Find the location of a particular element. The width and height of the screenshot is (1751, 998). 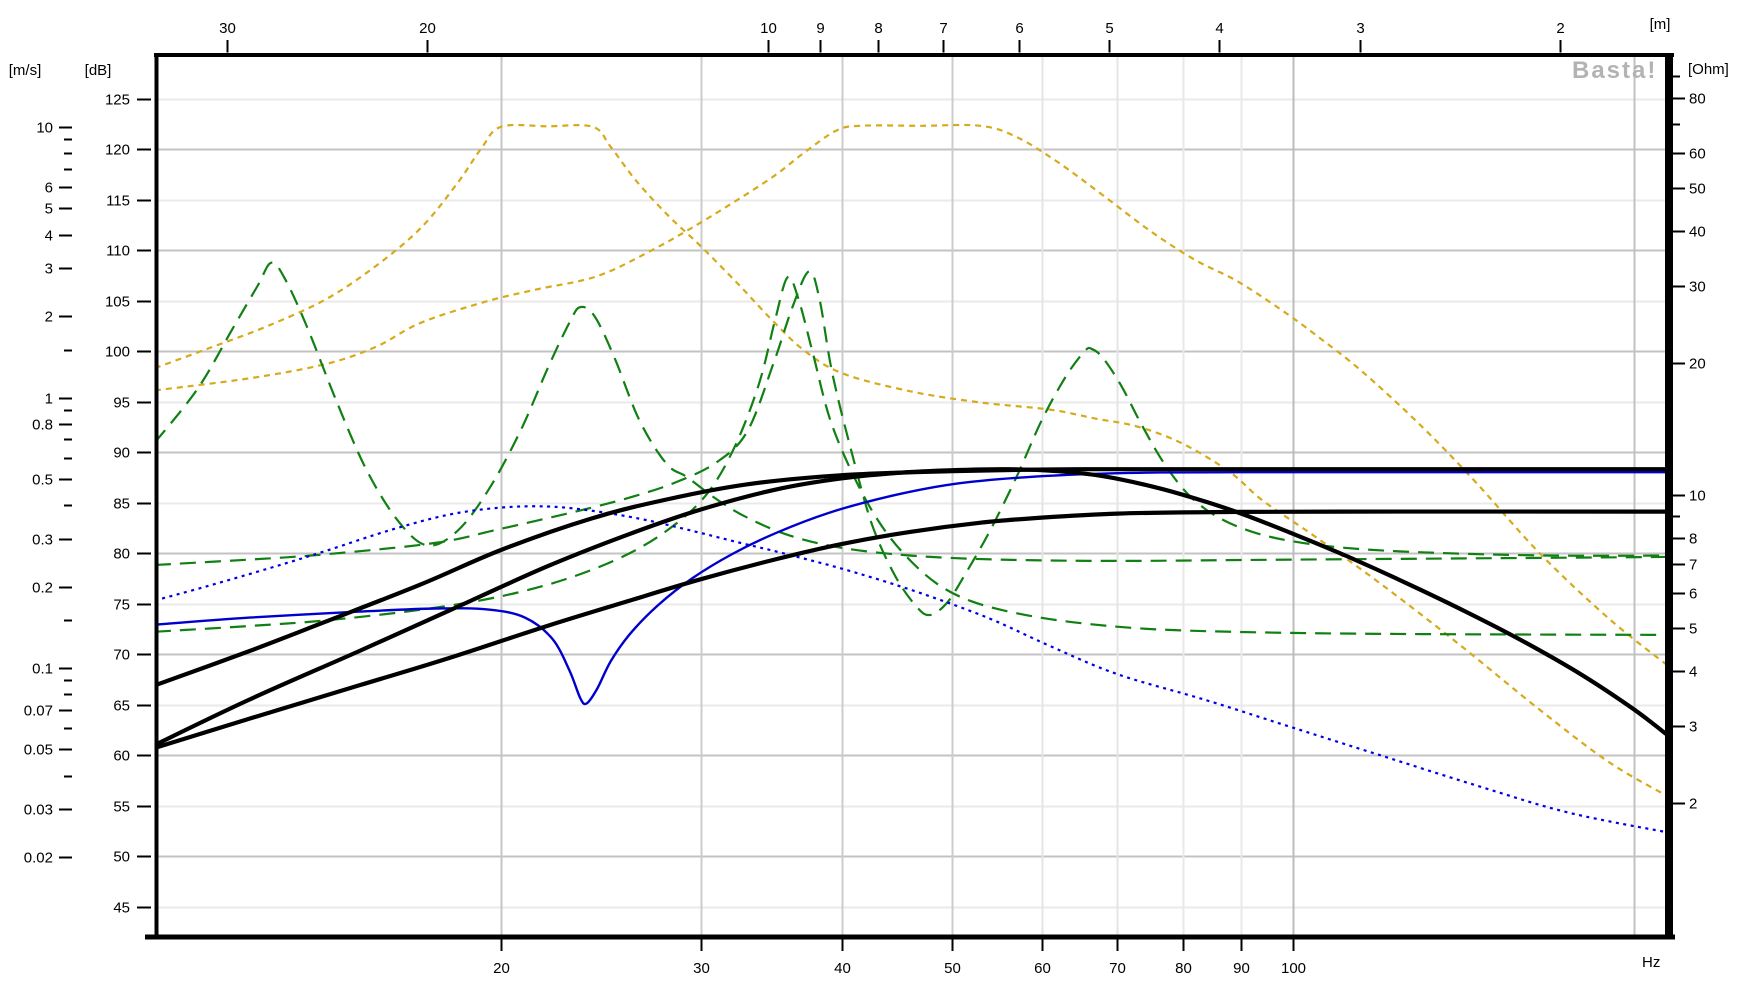

db-tick-label-95: 95 is located at coordinates (121, 403).